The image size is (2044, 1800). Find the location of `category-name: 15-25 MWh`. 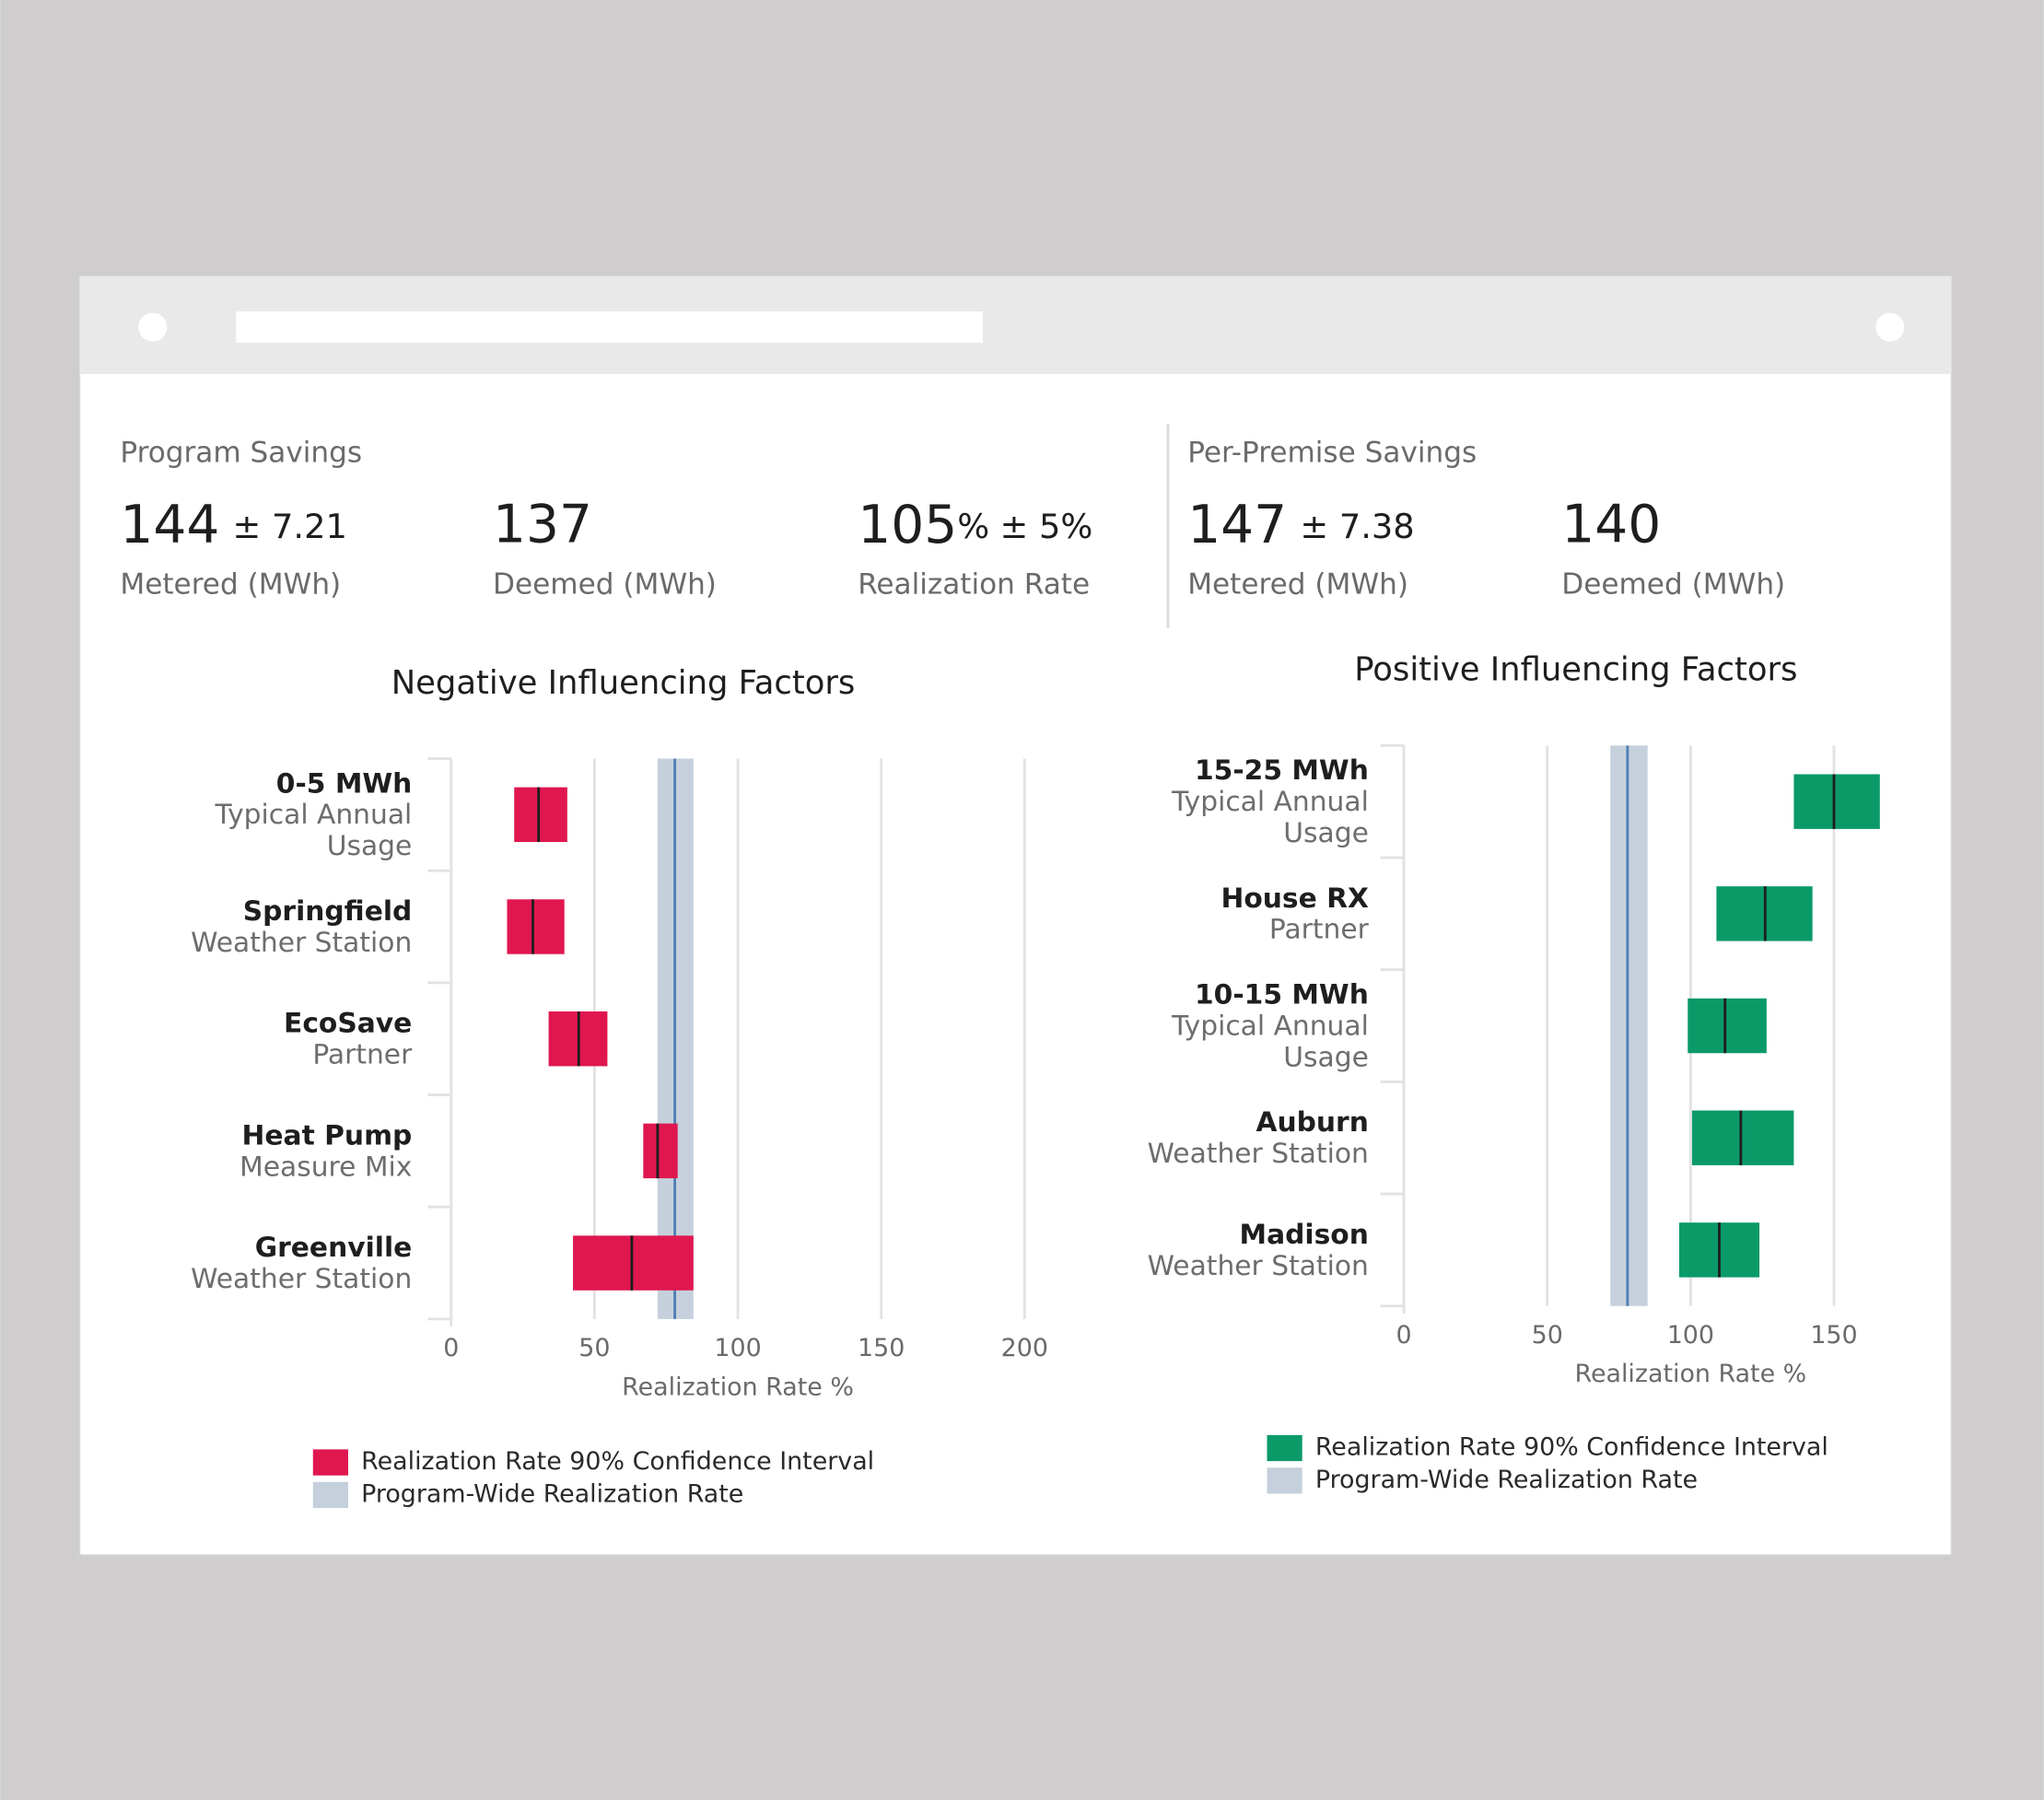

category-name: 15-25 MWh is located at coordinates (1281, 770).